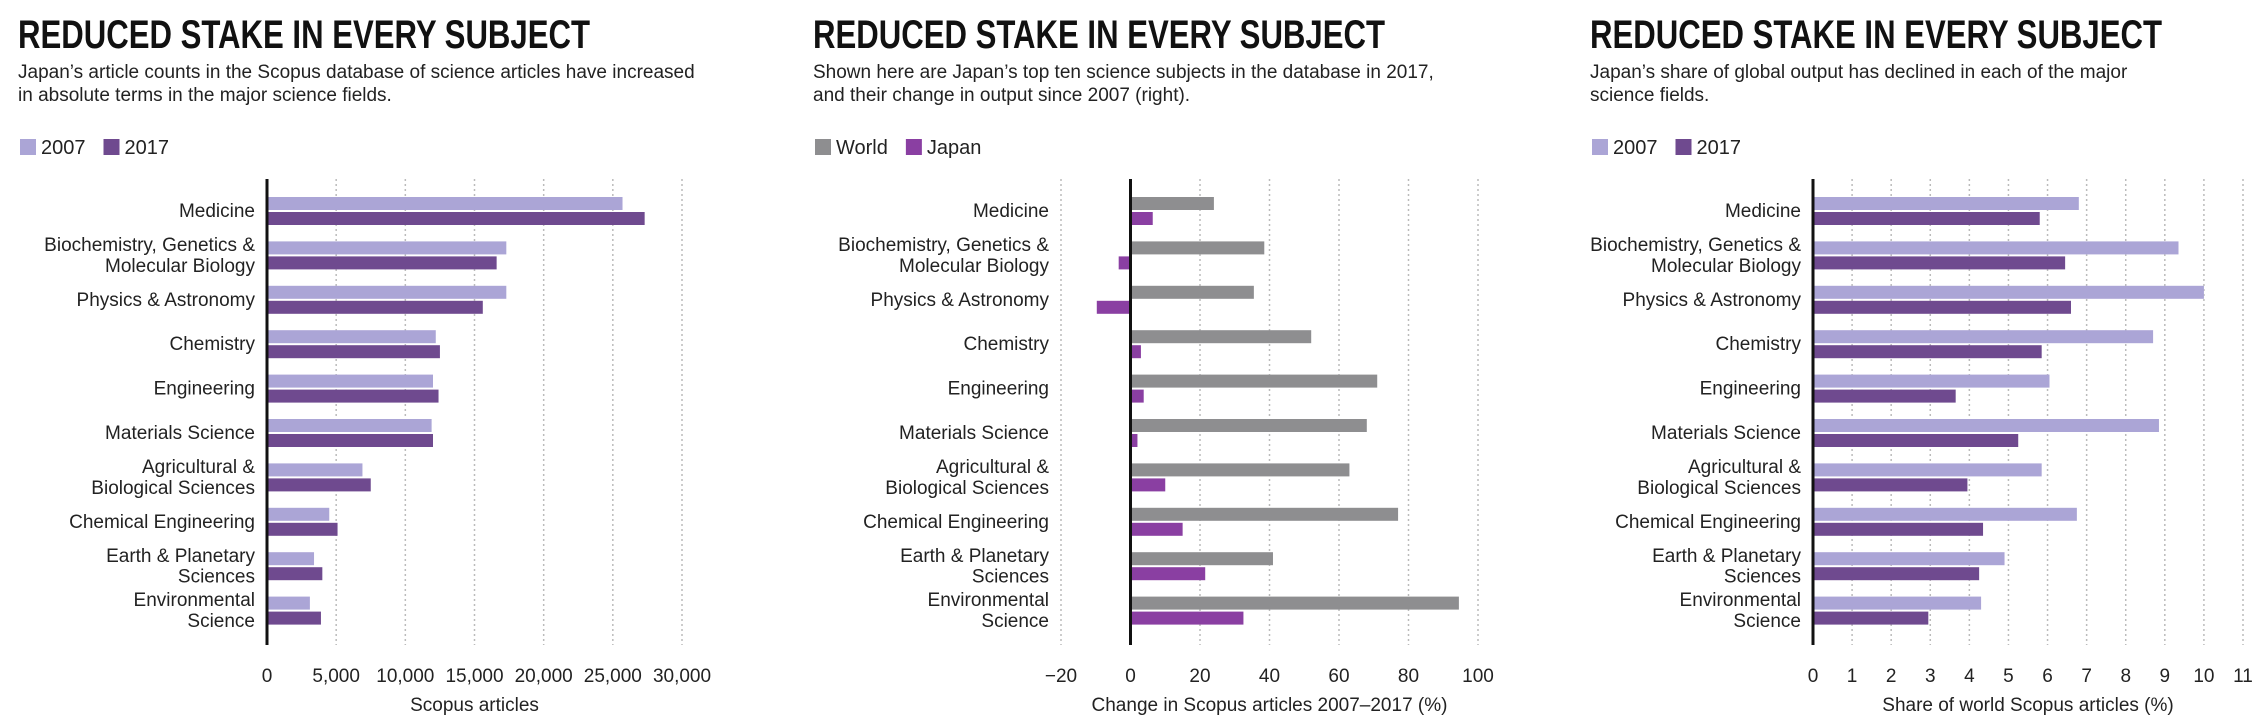 Image resolution: width=2268 pixels, height=720 pixels. Describe the element at coordinates (2008, 676) in the screenshot. I see `x-tick-label: 5` at that location.